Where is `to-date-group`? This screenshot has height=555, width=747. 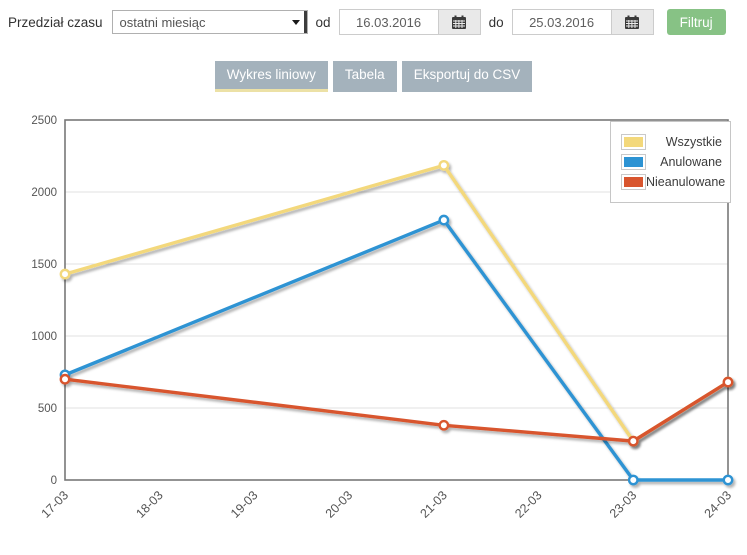
to-date-group is located at coordinates (582, 22).